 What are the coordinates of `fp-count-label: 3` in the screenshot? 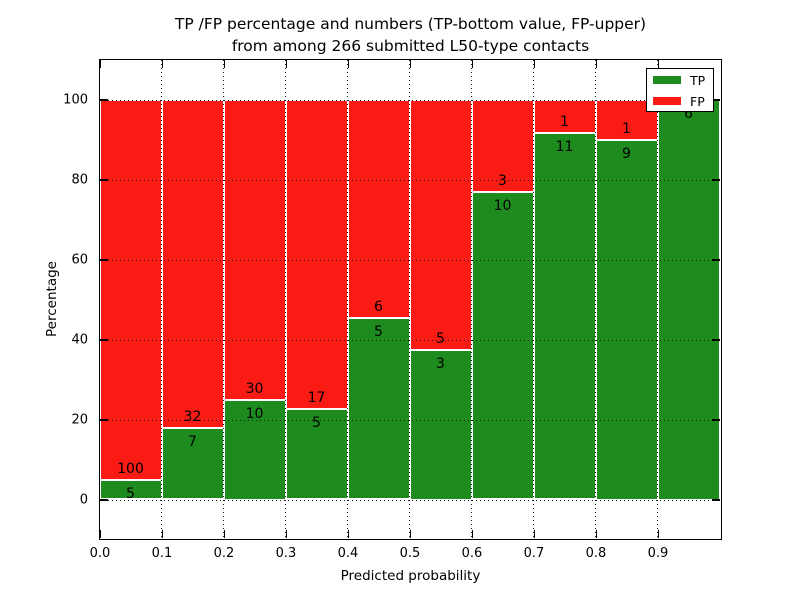 It's located at (502, 180).